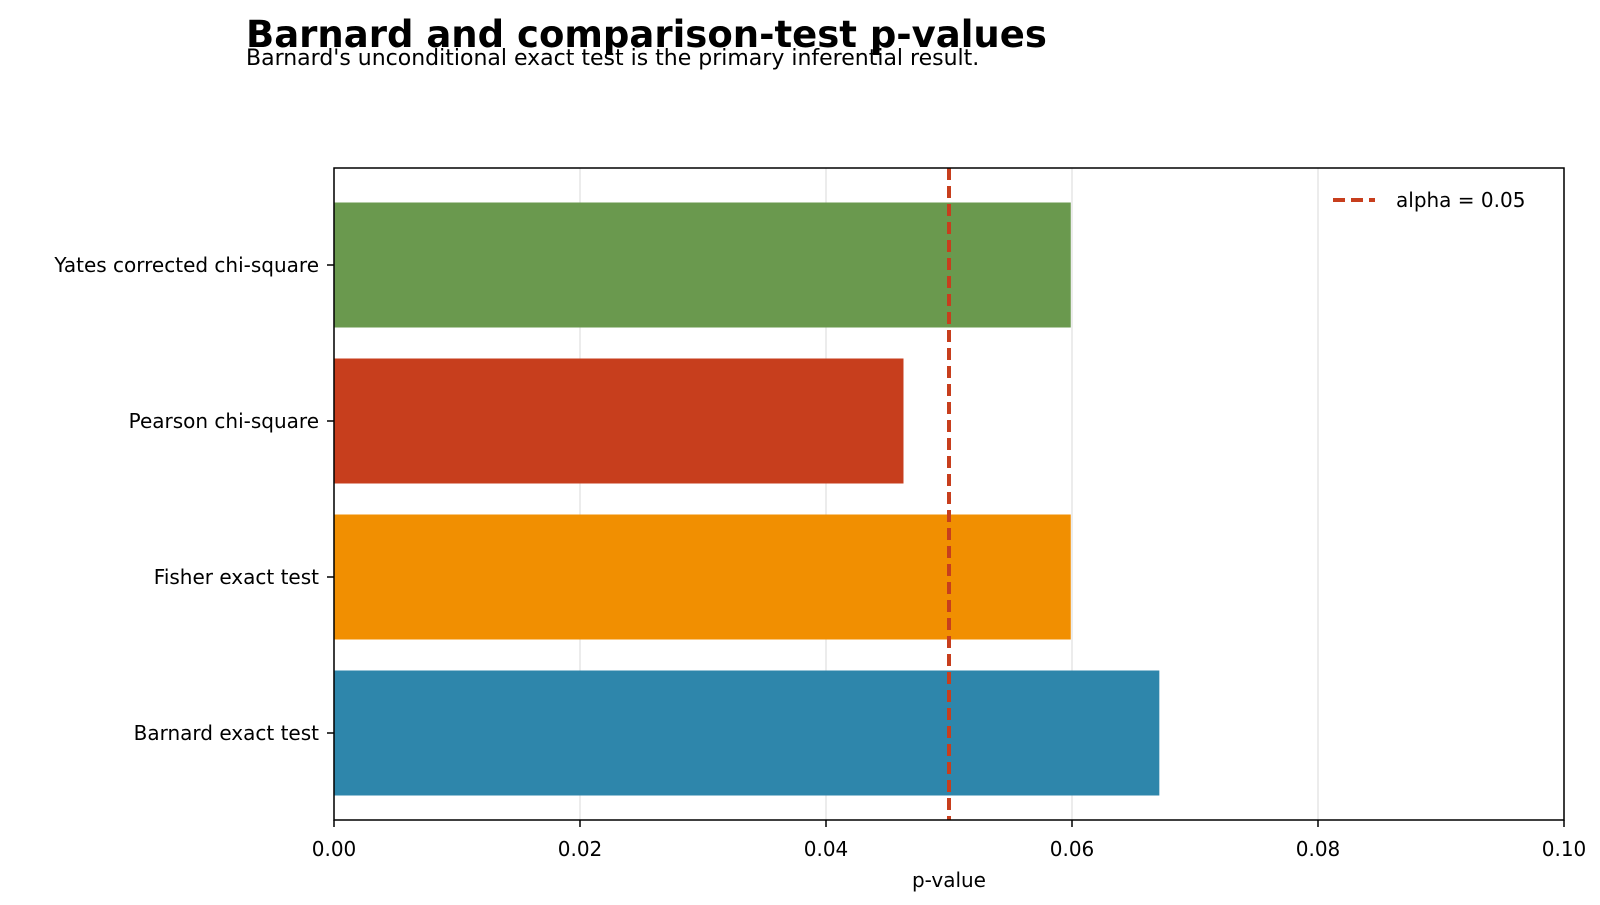 This screenshot has height=905, width=1600. Describe the element at coordinates (702, 265) in the screenshot. I see `bar-yates-corrected-chi-square` at that location.